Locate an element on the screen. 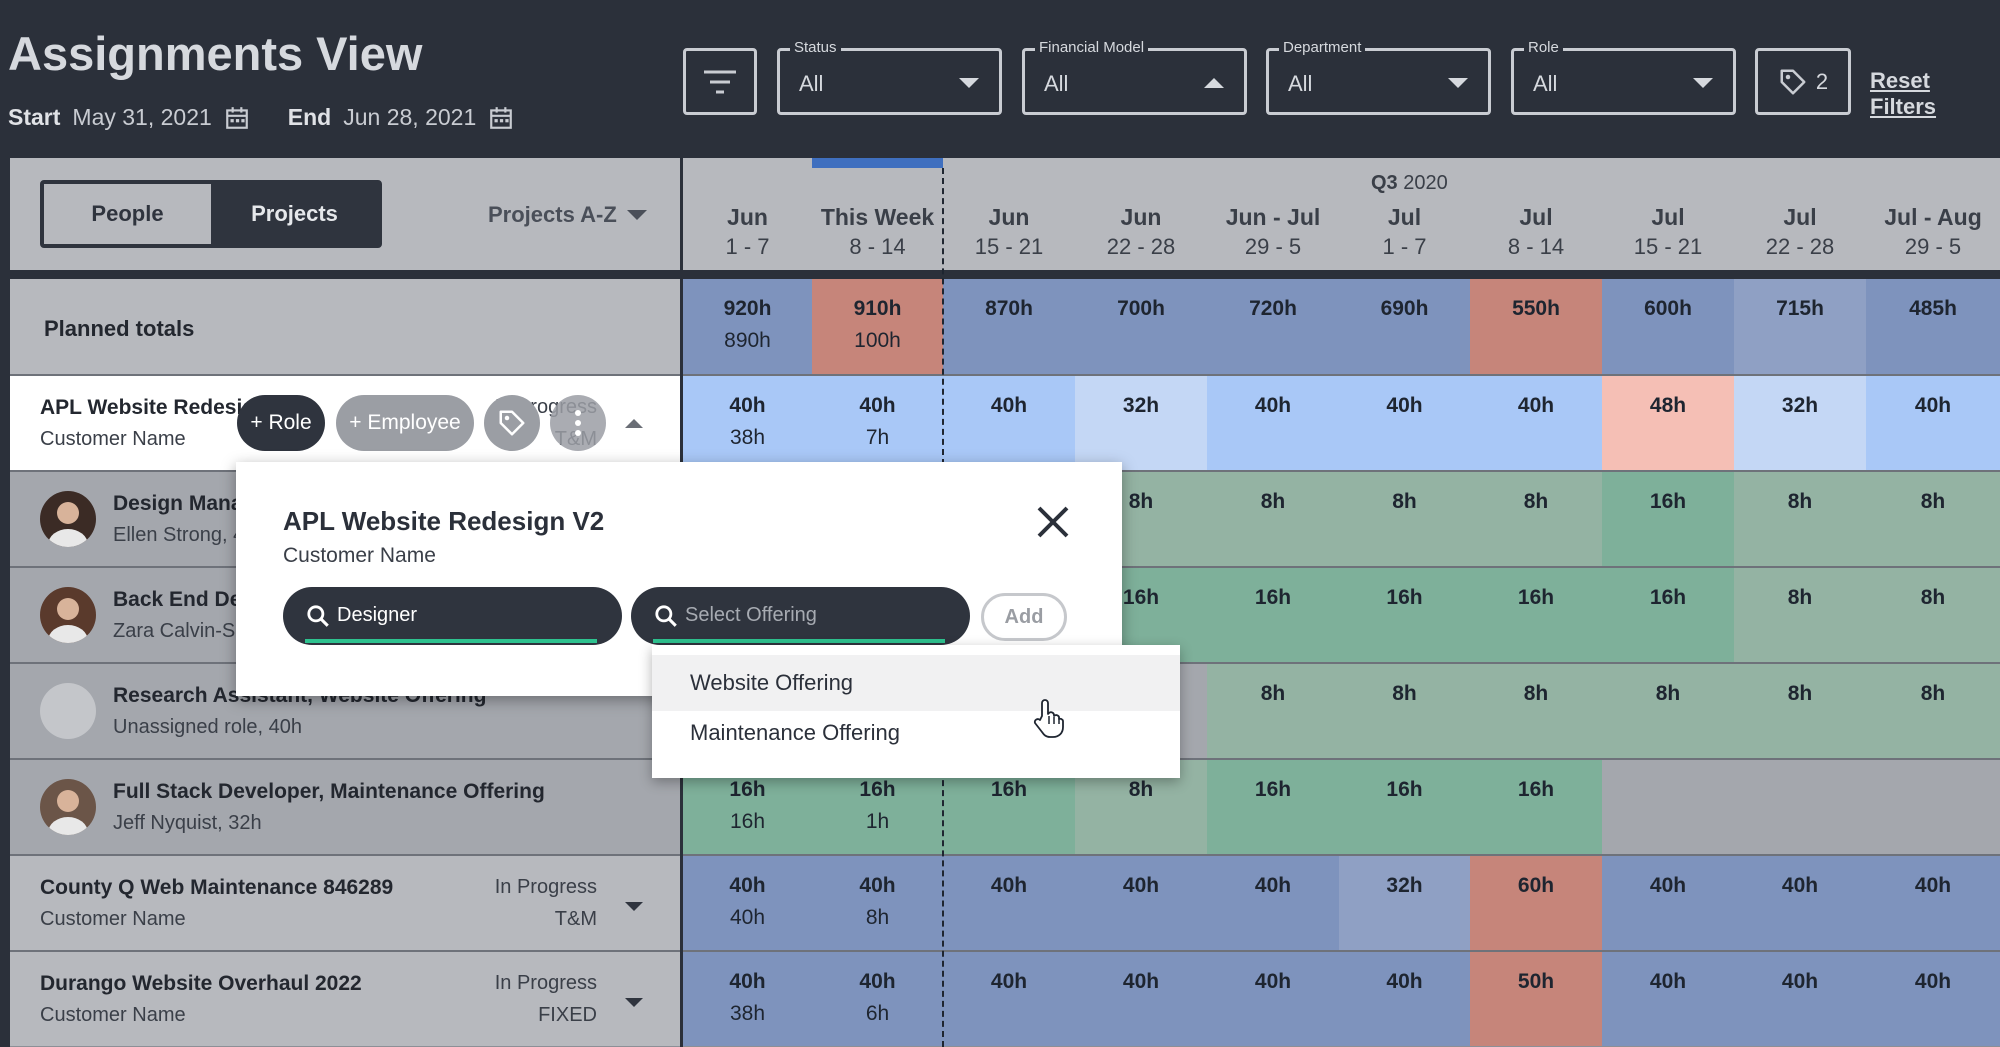 Image resolution: width=2000 pixels, height=1047 pixels. financial-model-select: Financial Model All is located at coordinates (1134, 77).